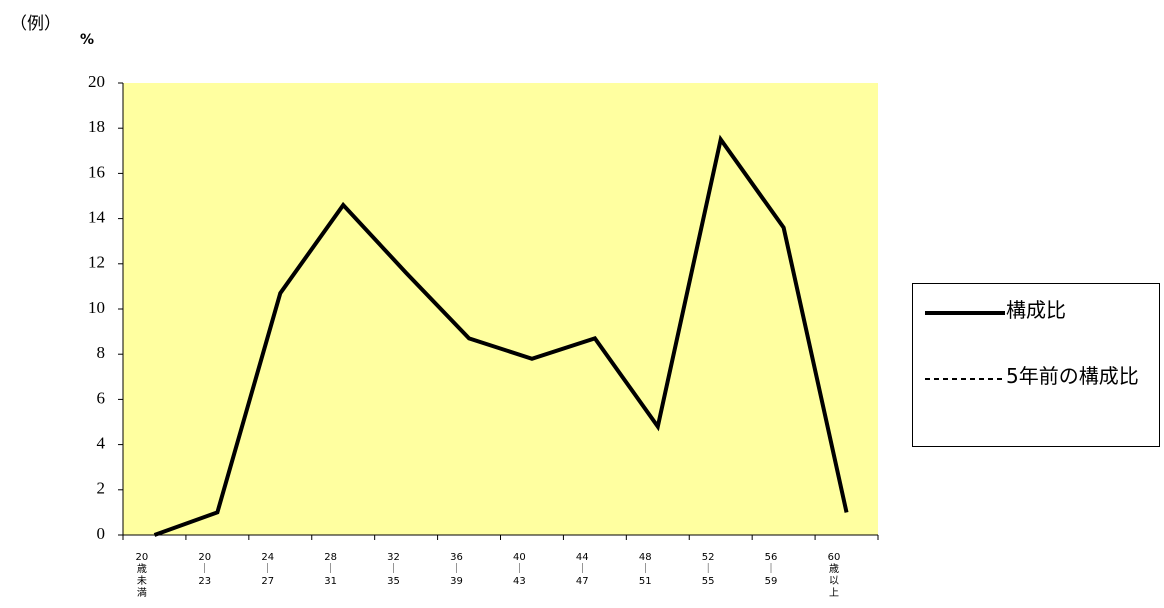 This screenshot has height=608, width=1164. I want to click on x-tick-label: 20 歳未満, so click(142, 575).